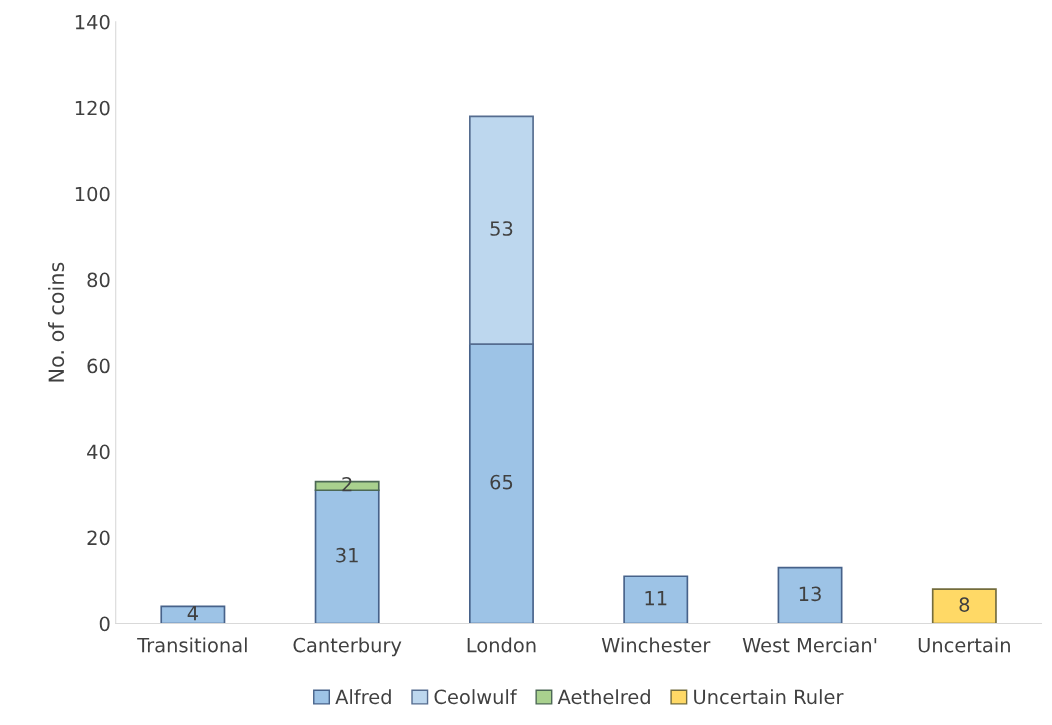 This screenshot has width=1052, height=725. I want to click on y-tick-label: 100, so click(92, 194).